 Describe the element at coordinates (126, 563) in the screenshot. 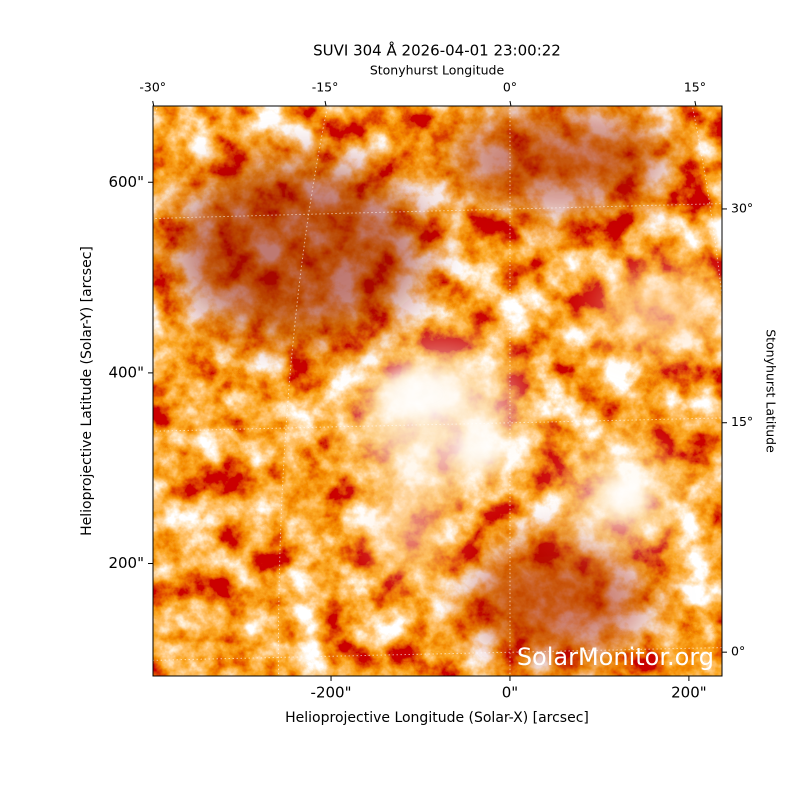

I see `y-tick-label: 200"` at that location.